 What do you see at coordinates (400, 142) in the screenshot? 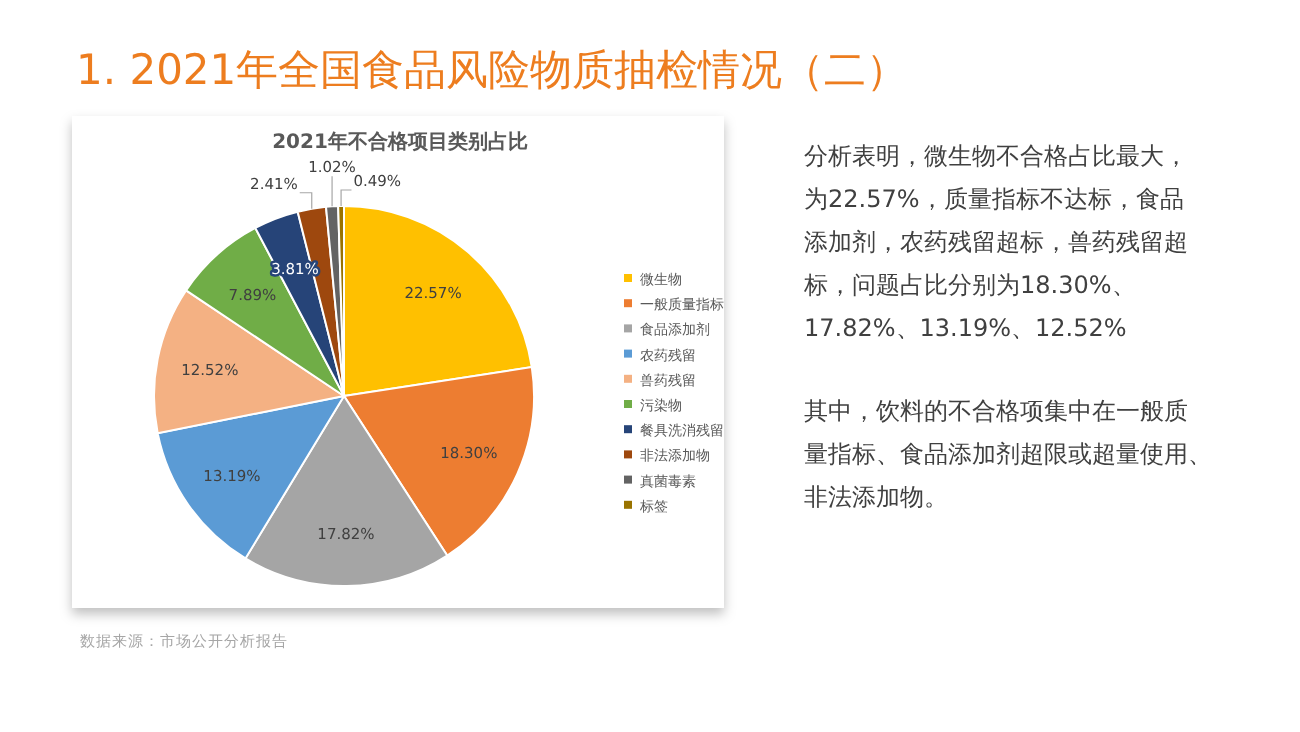
I see `chart-subtitle: 2021年不合格项目类别占比` at bounding box center [400, 142].